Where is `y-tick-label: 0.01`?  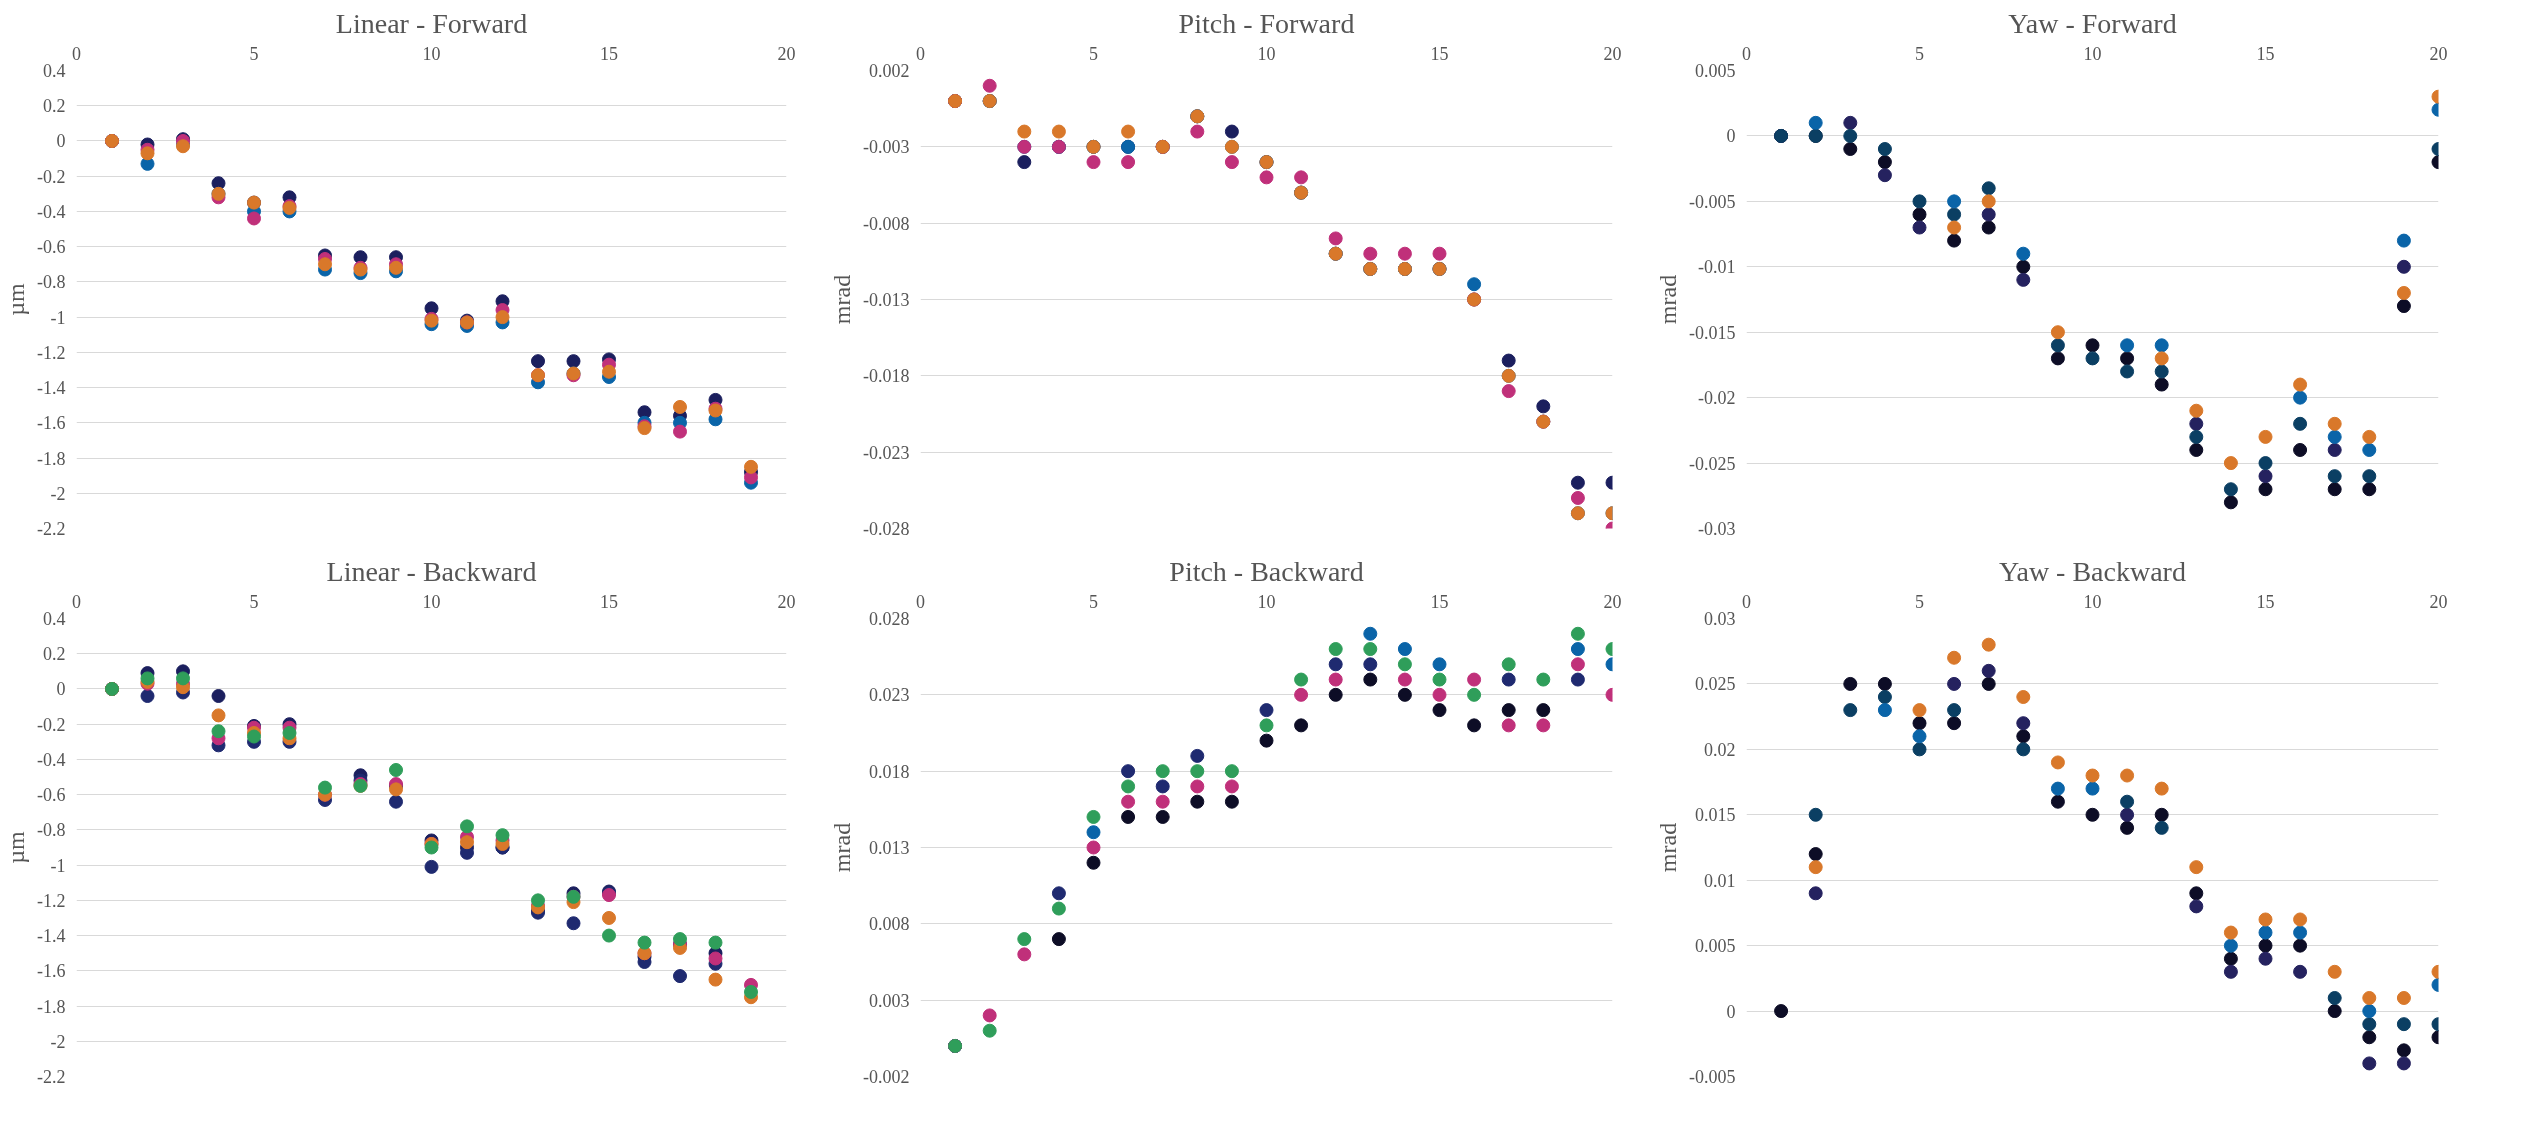
y-tick-label: 0.01 is located at coordinates (1720, 880).